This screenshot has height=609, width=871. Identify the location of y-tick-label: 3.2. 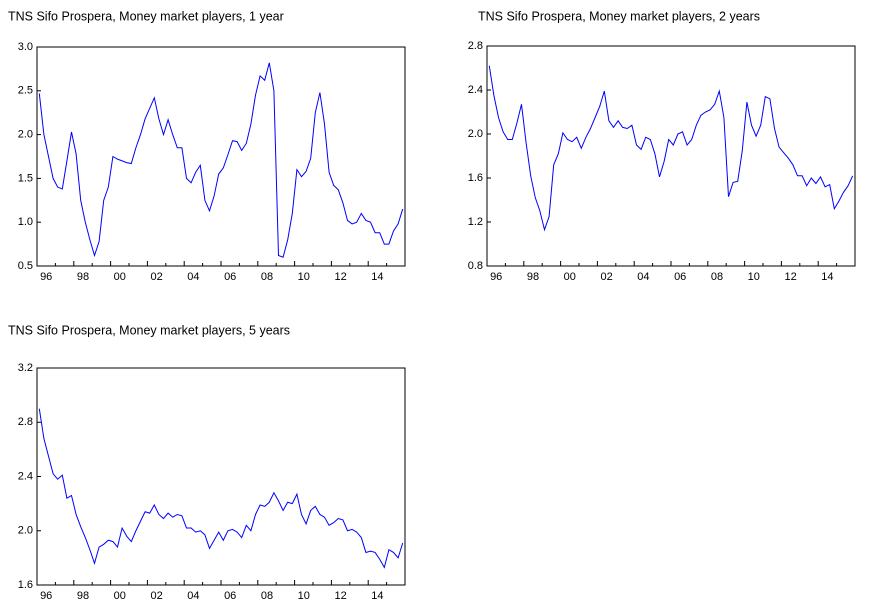
(25, 368).